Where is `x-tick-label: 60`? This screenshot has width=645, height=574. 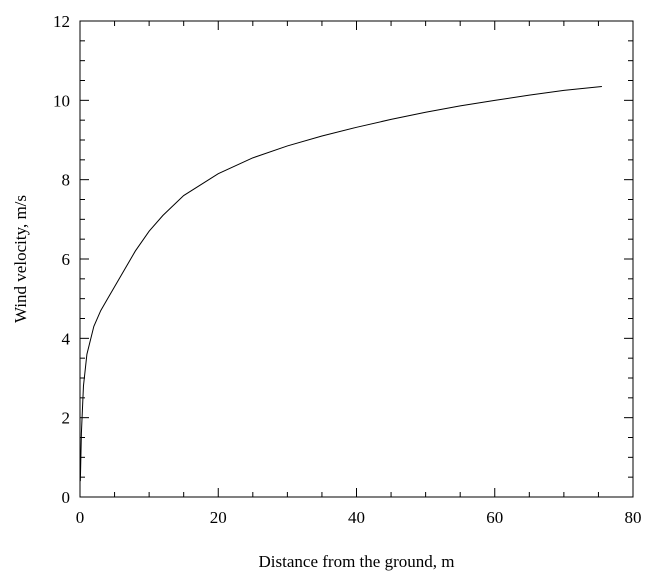 x-tick-label: 60 is located at coordinates (494, 517).